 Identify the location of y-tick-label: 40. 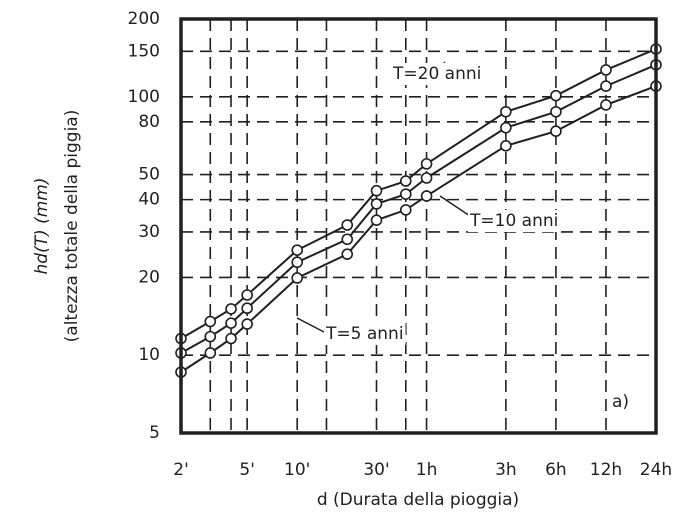
(149, 200).